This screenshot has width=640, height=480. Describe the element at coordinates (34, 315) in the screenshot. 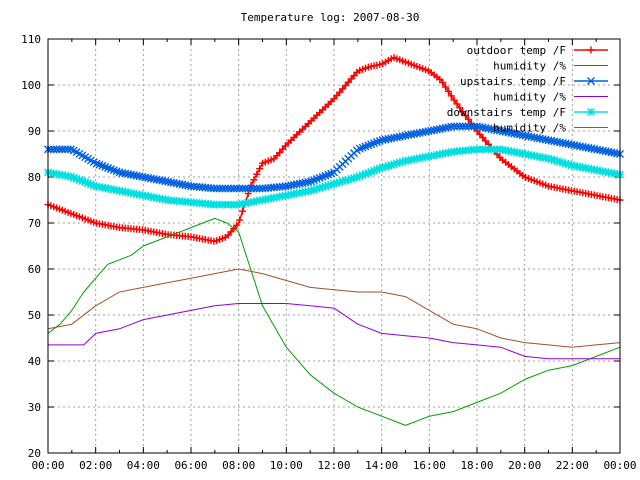

I see `y-tick-label: 50` at that location.